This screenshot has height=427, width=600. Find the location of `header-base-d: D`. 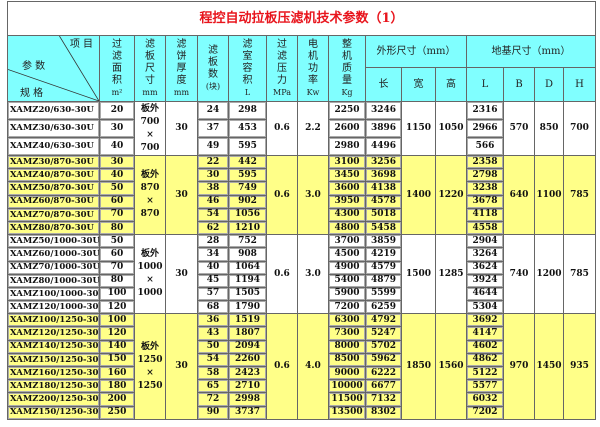

header-base-d: D is located at coordinates (549, 84).